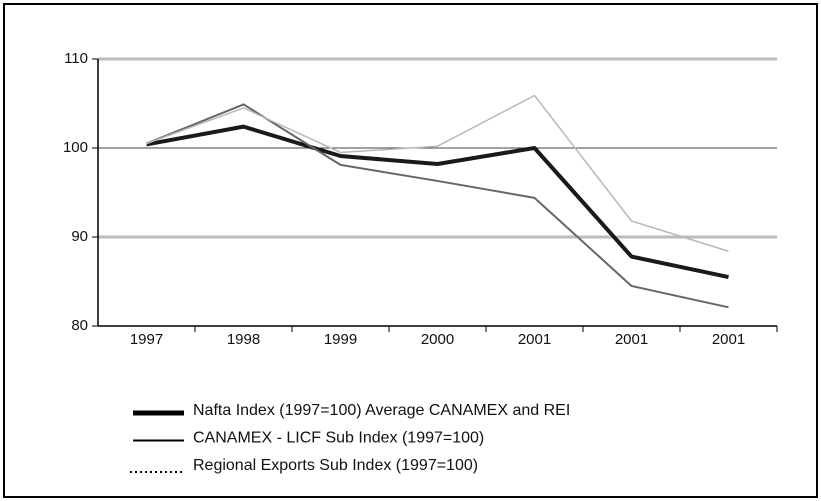 The image size is (821, 501). I want to click on x-tick-label: 2000, so click(437, 339).